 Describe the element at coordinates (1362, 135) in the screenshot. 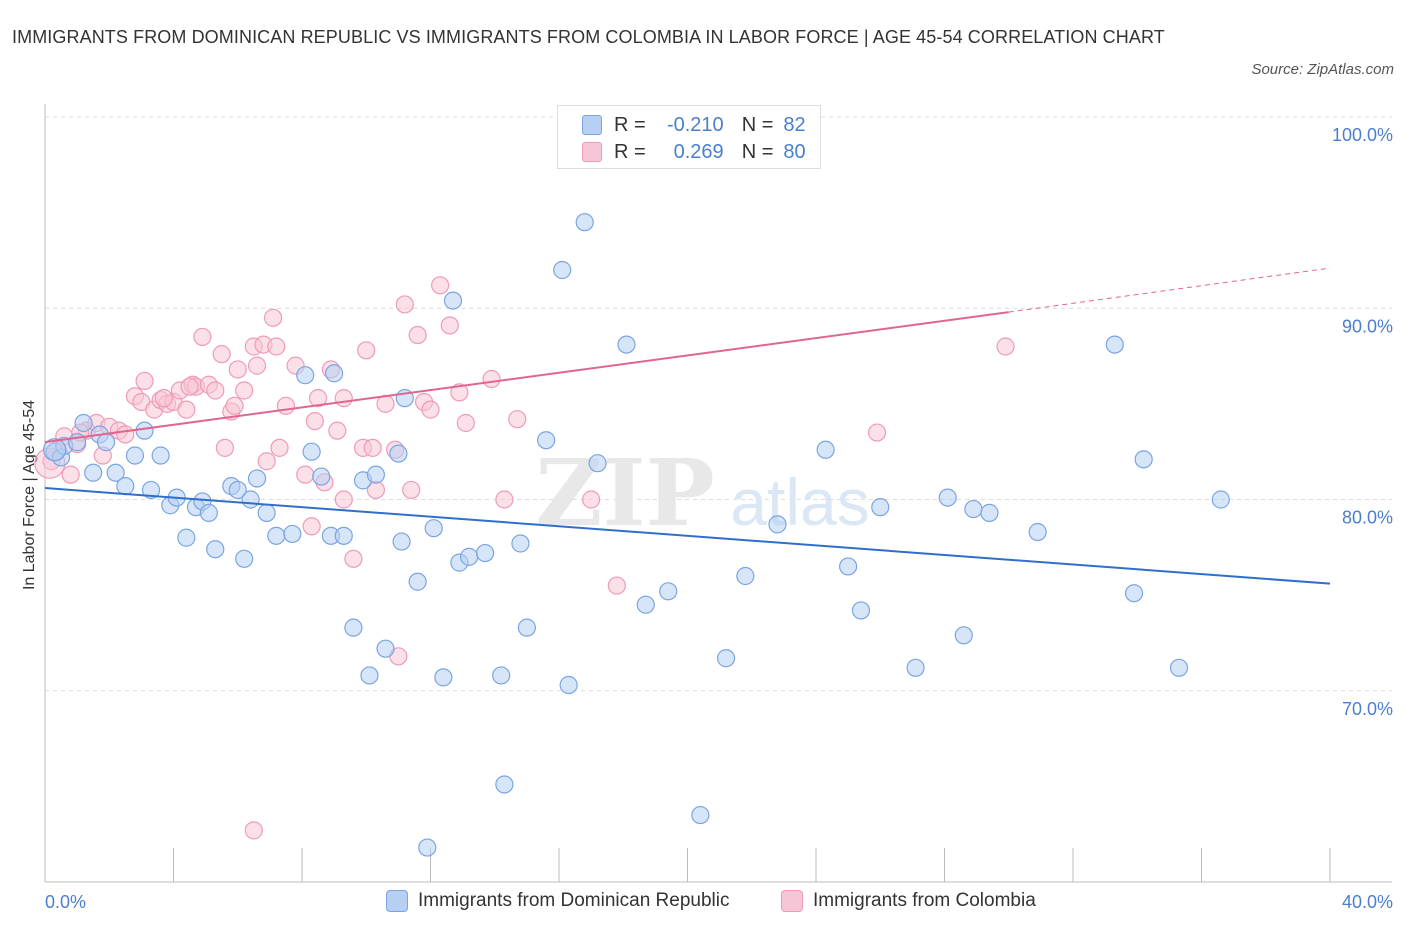

I see `y-tick-label: 100.0%` at that location.